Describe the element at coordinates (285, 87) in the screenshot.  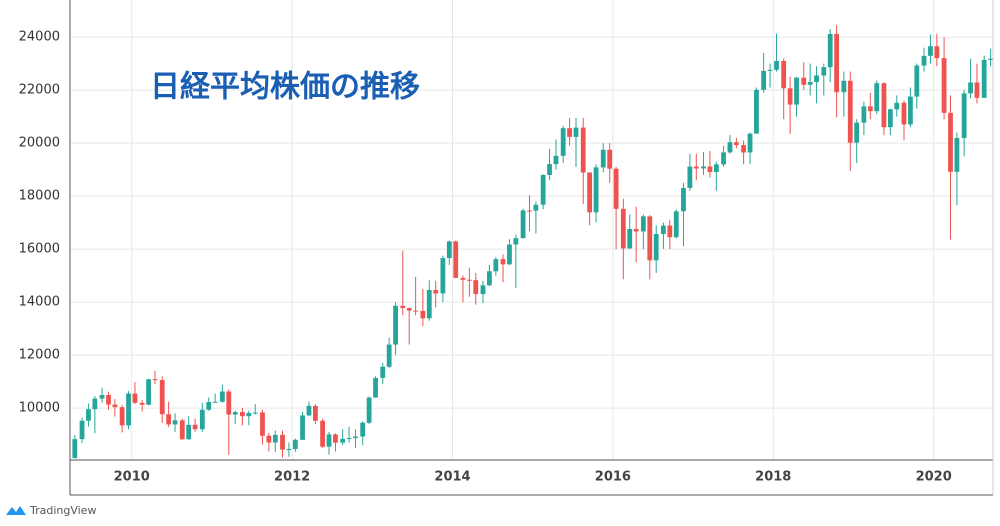
I see `chart-title: 日経平均株価の推移` at that location.